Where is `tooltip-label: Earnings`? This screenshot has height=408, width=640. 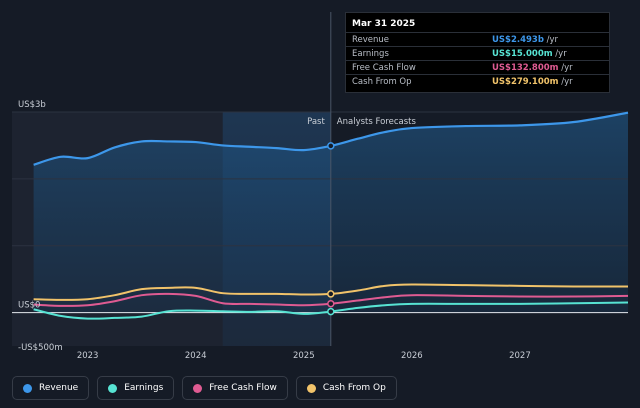
tooltip-label: Earnings is located at coordinates (370, 54).